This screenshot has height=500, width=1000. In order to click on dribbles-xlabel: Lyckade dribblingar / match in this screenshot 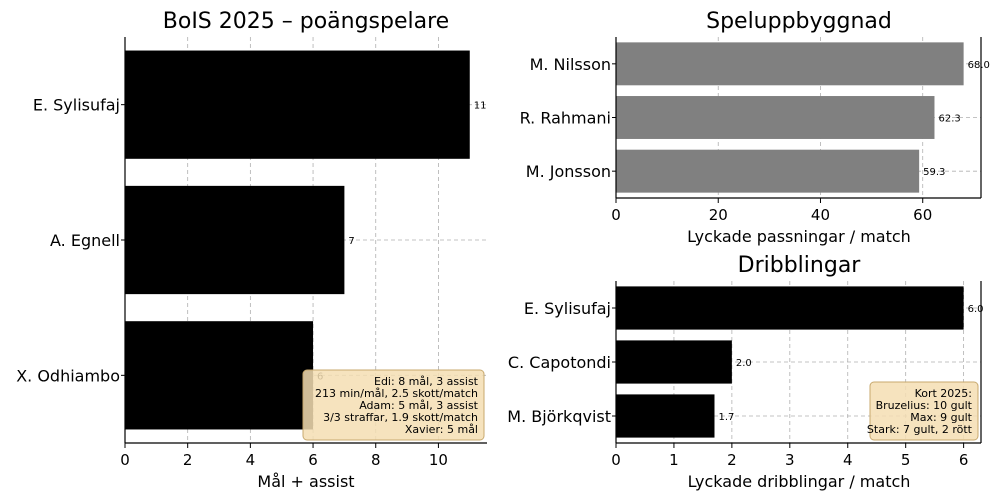, I will do `click(799, 481)`.